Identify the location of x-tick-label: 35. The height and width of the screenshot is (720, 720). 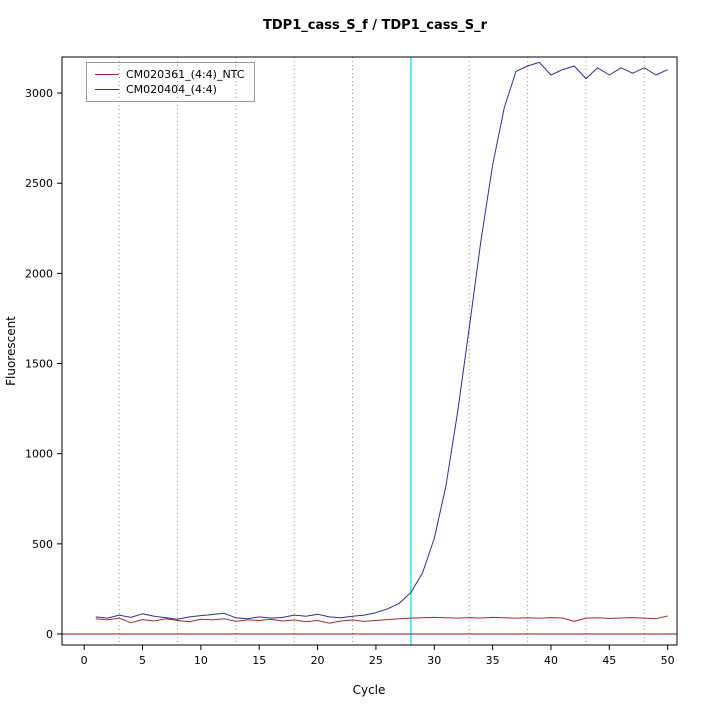
(493, 660).